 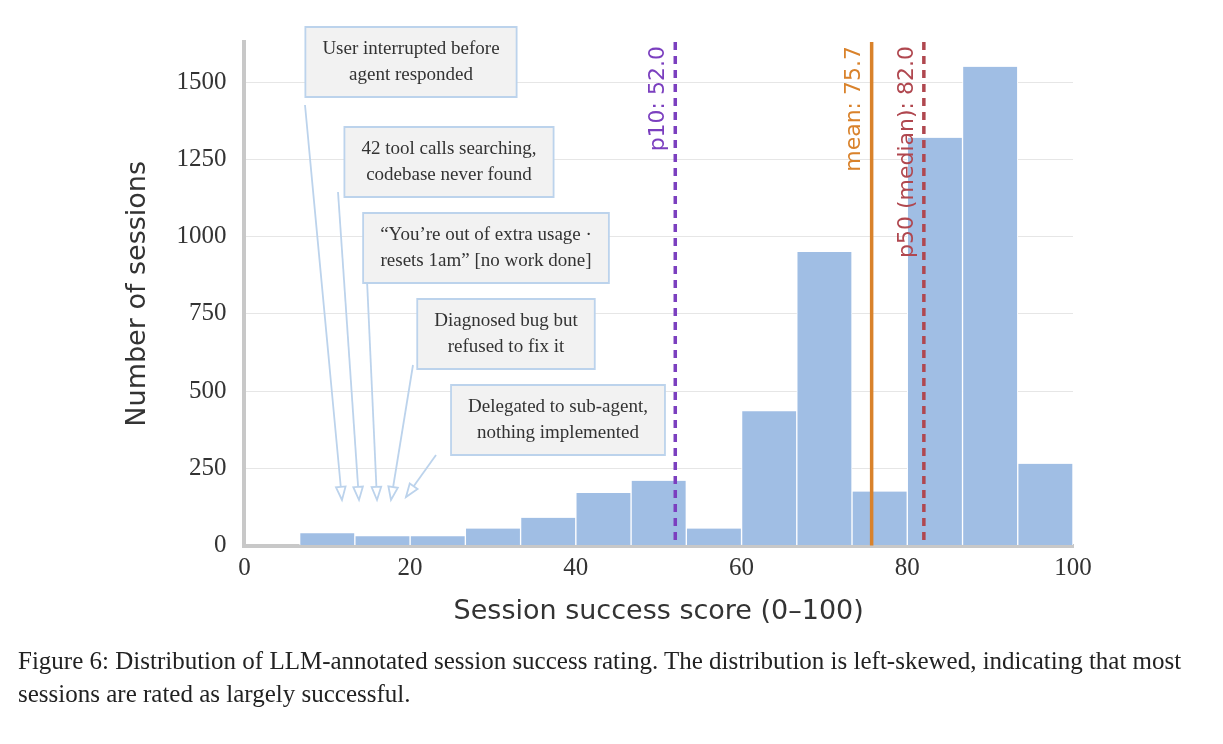 What do you see at coordinates (600, 677) in the screenshot?
I see `caption: Figure 6: Distribution of LLM-annotated session success rating. The distribution is left-skewed, indicating that most sessions are rated as largely successful.` at bounding box center [600, 677].